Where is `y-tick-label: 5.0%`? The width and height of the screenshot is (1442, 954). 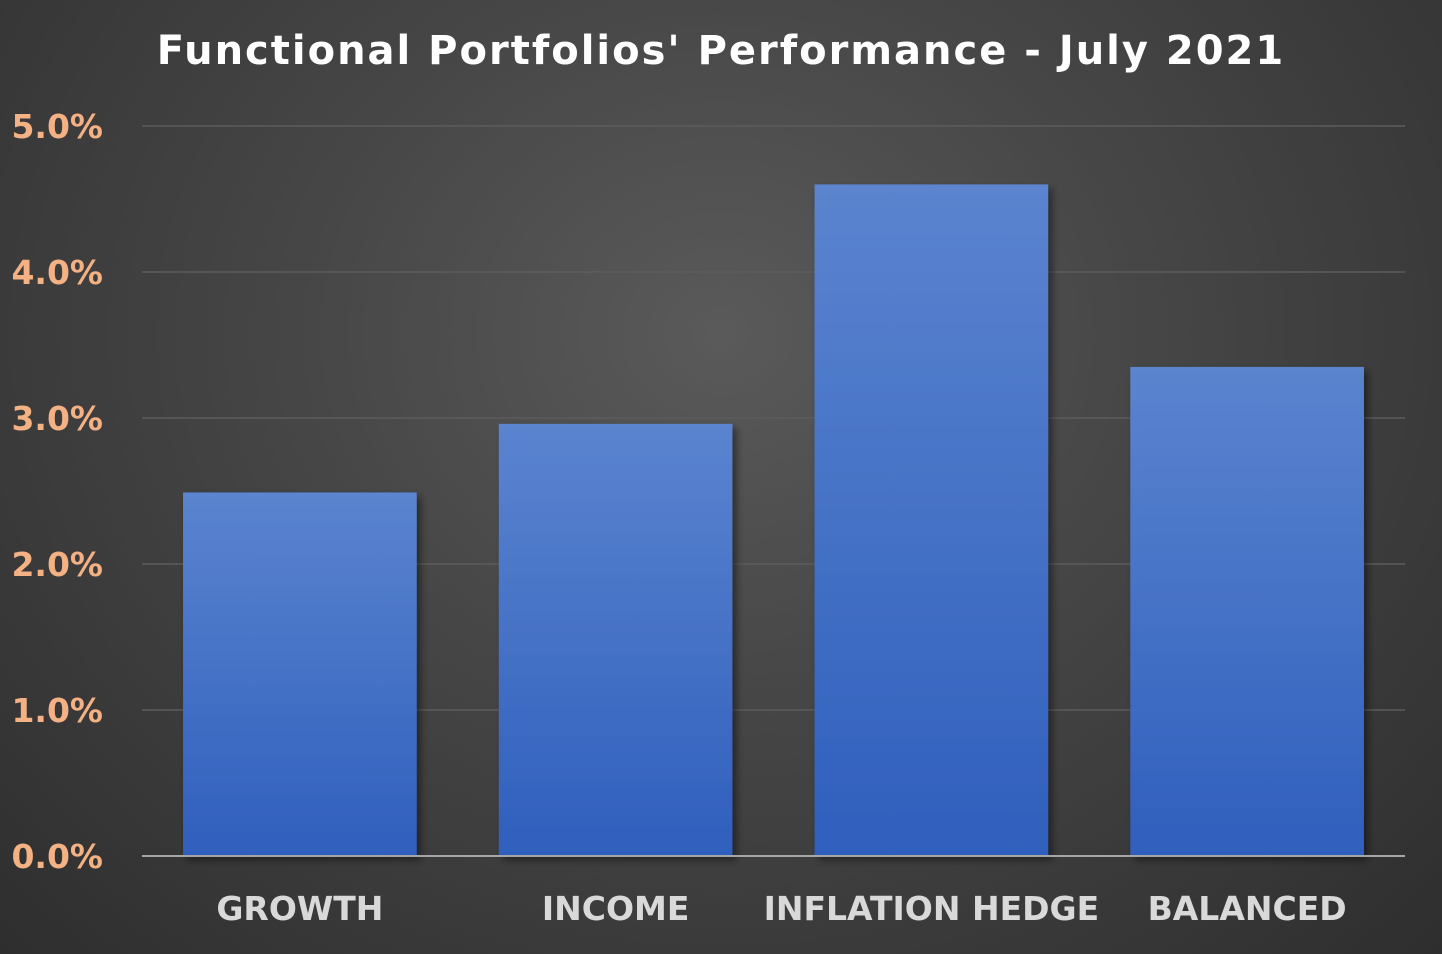 y-tick-label: 5.0% is located at coordinates (57, 126).